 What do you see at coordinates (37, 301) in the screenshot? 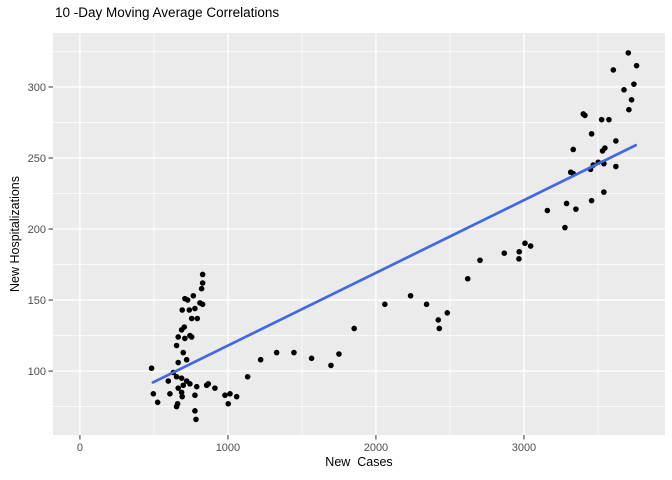
I see `y-tick-label: 150` at bounding box center [37, 301].